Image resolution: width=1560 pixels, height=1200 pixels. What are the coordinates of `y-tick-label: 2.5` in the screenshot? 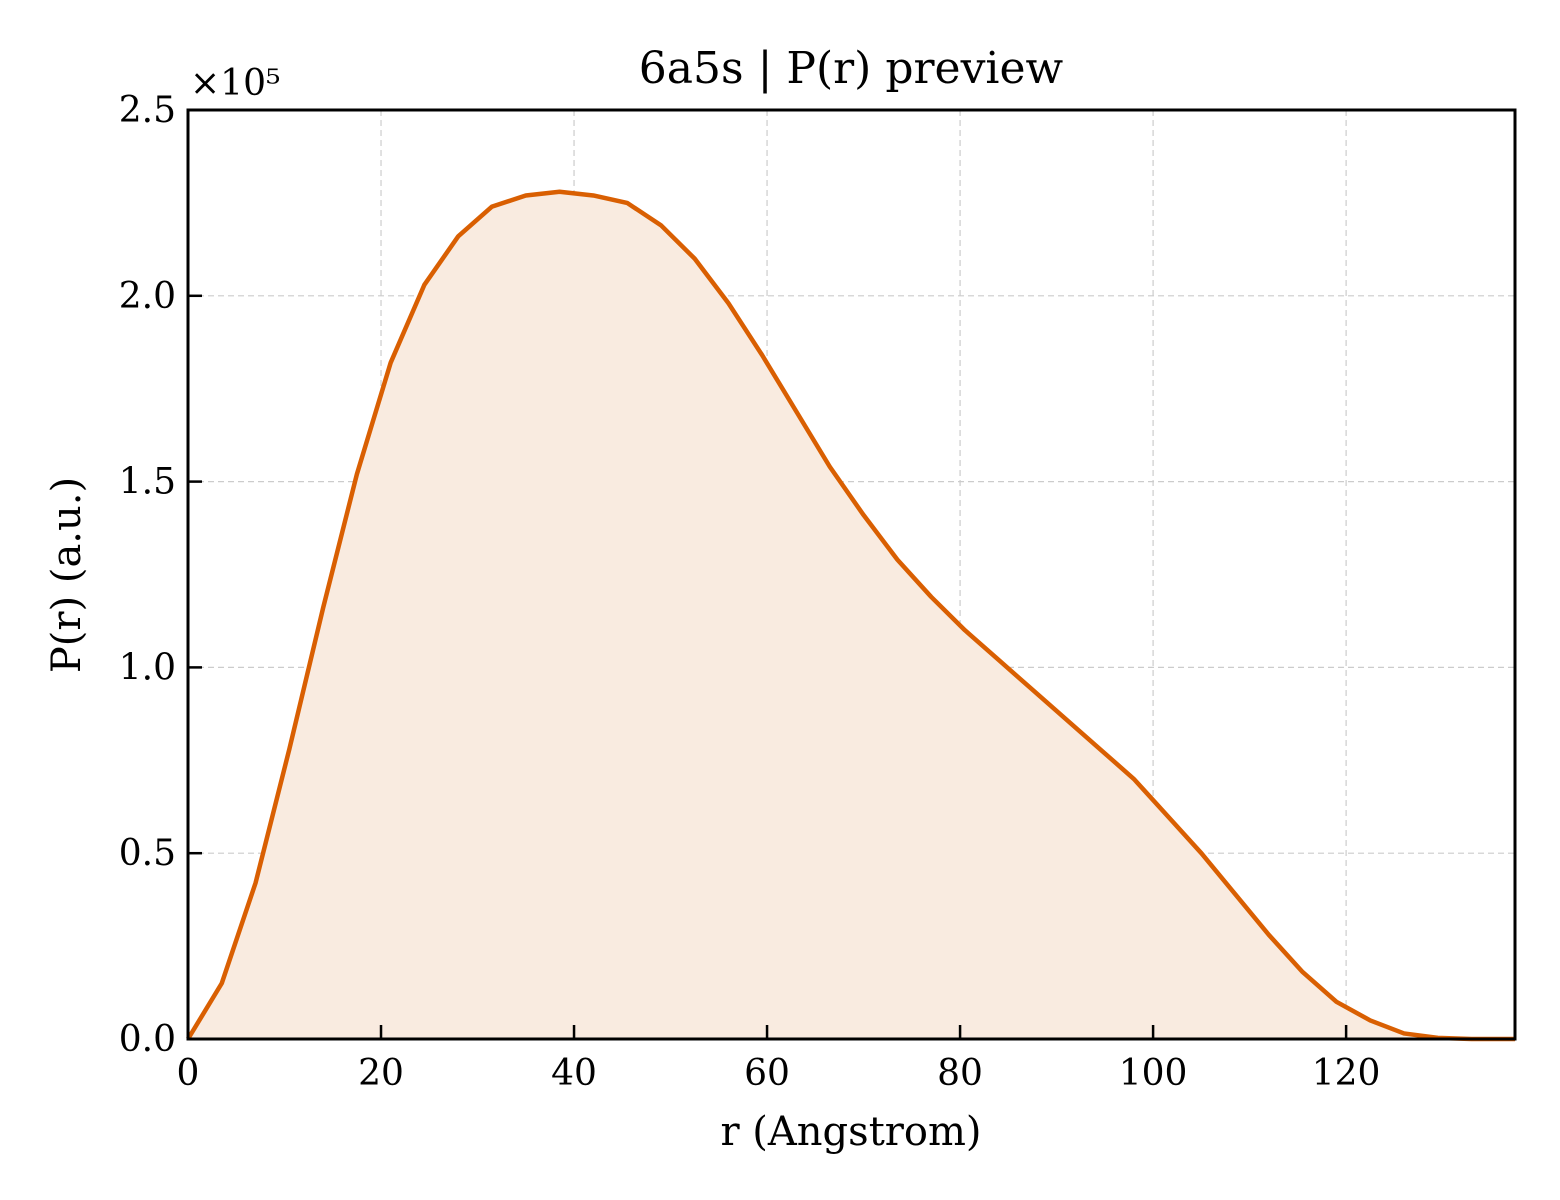 It's located at (147, 110).